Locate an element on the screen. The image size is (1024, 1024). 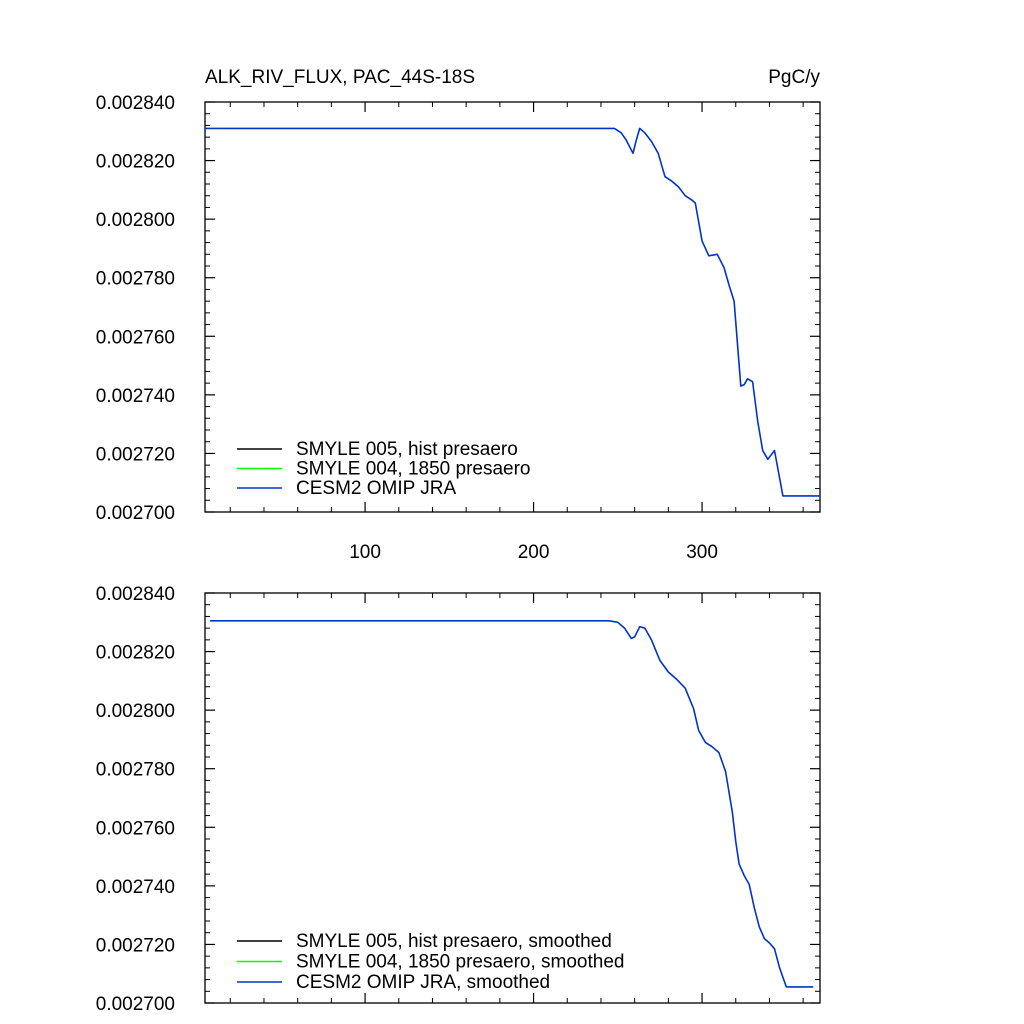
legend-label: SMYLE 004, 1850 presaero is located at coordinates (413, 469).